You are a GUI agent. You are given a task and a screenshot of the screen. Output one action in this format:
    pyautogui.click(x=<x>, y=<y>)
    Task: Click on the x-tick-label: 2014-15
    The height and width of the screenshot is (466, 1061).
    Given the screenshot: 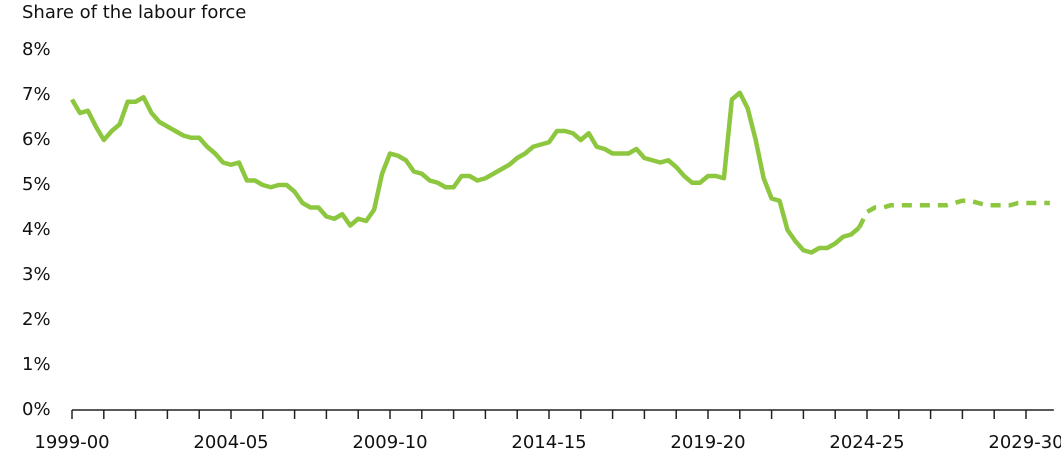 What is the action you would take?
    pyautogui.click(x=548, y=442)
    